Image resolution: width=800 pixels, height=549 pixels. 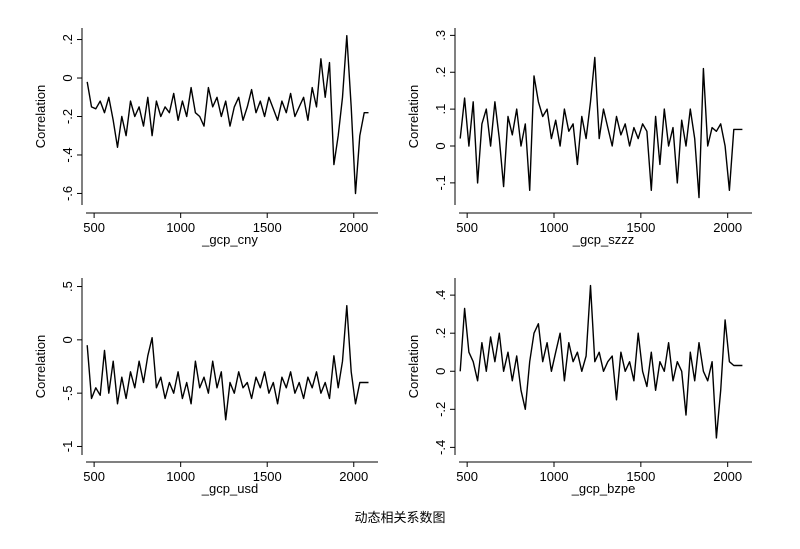 What do you see at coordinates (229, 239) in the screenshot?
I see `x-axis-label: _gcp_cny` at bounding box center [229, 239].